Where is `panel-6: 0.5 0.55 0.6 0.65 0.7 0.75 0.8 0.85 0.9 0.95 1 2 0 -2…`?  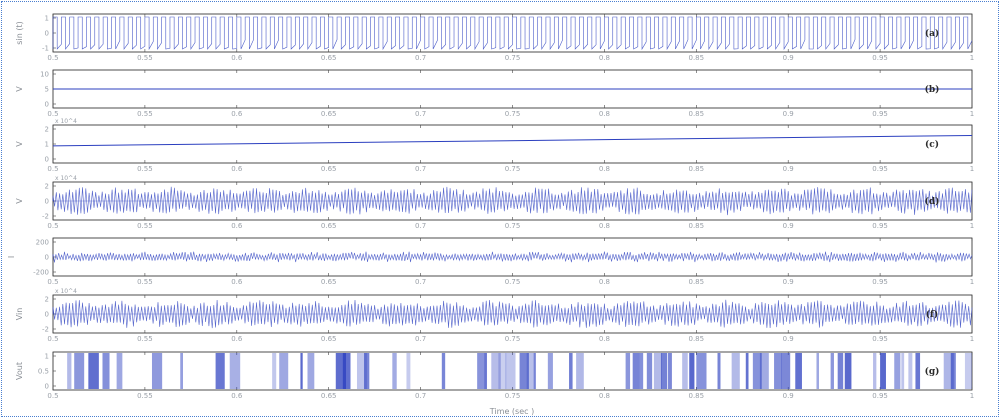 panel-6: 0.5 0.55 0.6 0.65 0.7 0.75 0.8 0.85 0.9 0.95 1 2 0 -2… is located at coordinates (494, 315).